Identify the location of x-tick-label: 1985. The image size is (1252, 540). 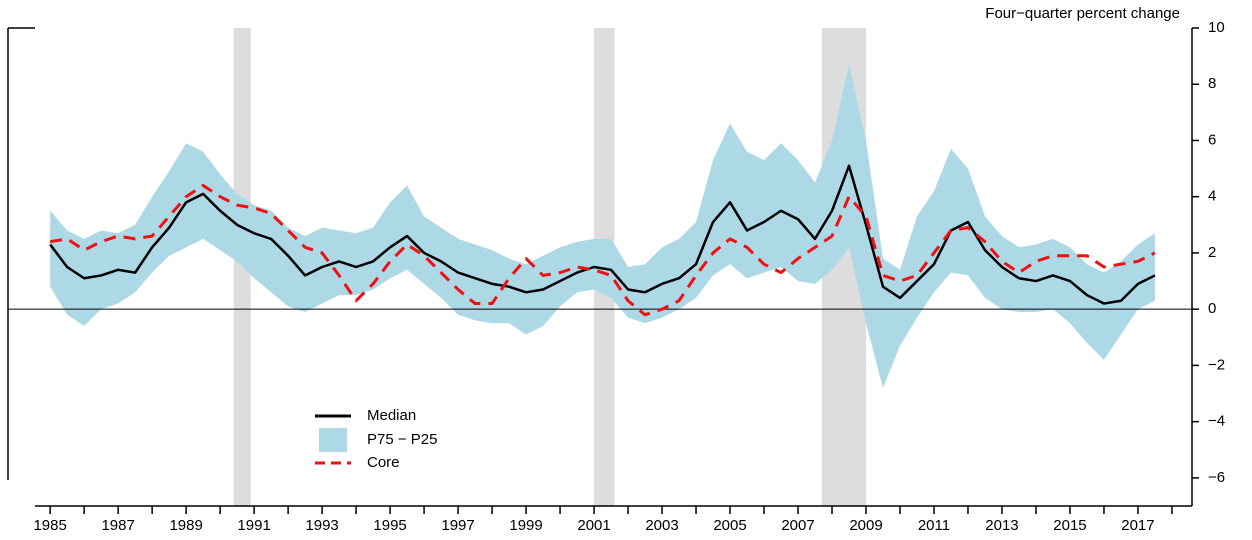
(49, 525).